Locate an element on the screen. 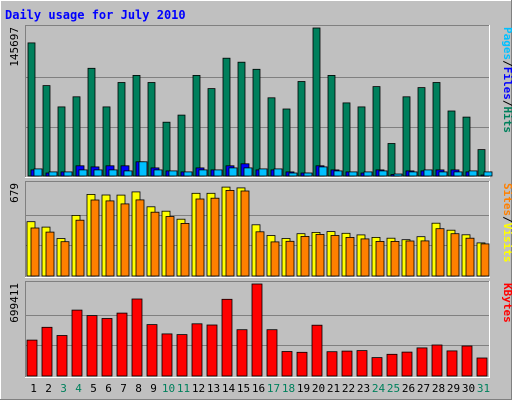 This screenshot has height=400, width=512. x-tick-label-day-16: 16 is located at coordinates (258, 388).